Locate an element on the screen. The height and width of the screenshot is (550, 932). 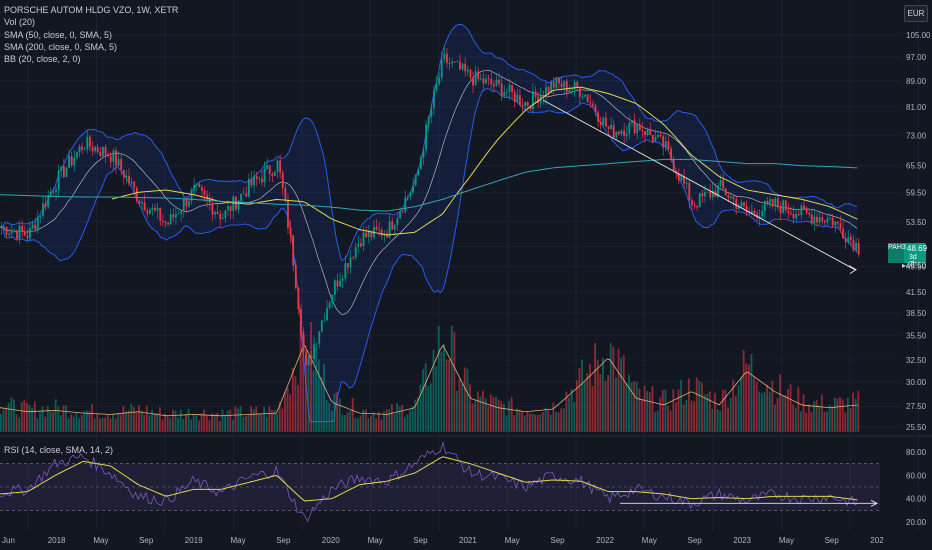
rsi-legend: RSI (14, close, SMA, 14, 2) is located at coordinates (59, 450).